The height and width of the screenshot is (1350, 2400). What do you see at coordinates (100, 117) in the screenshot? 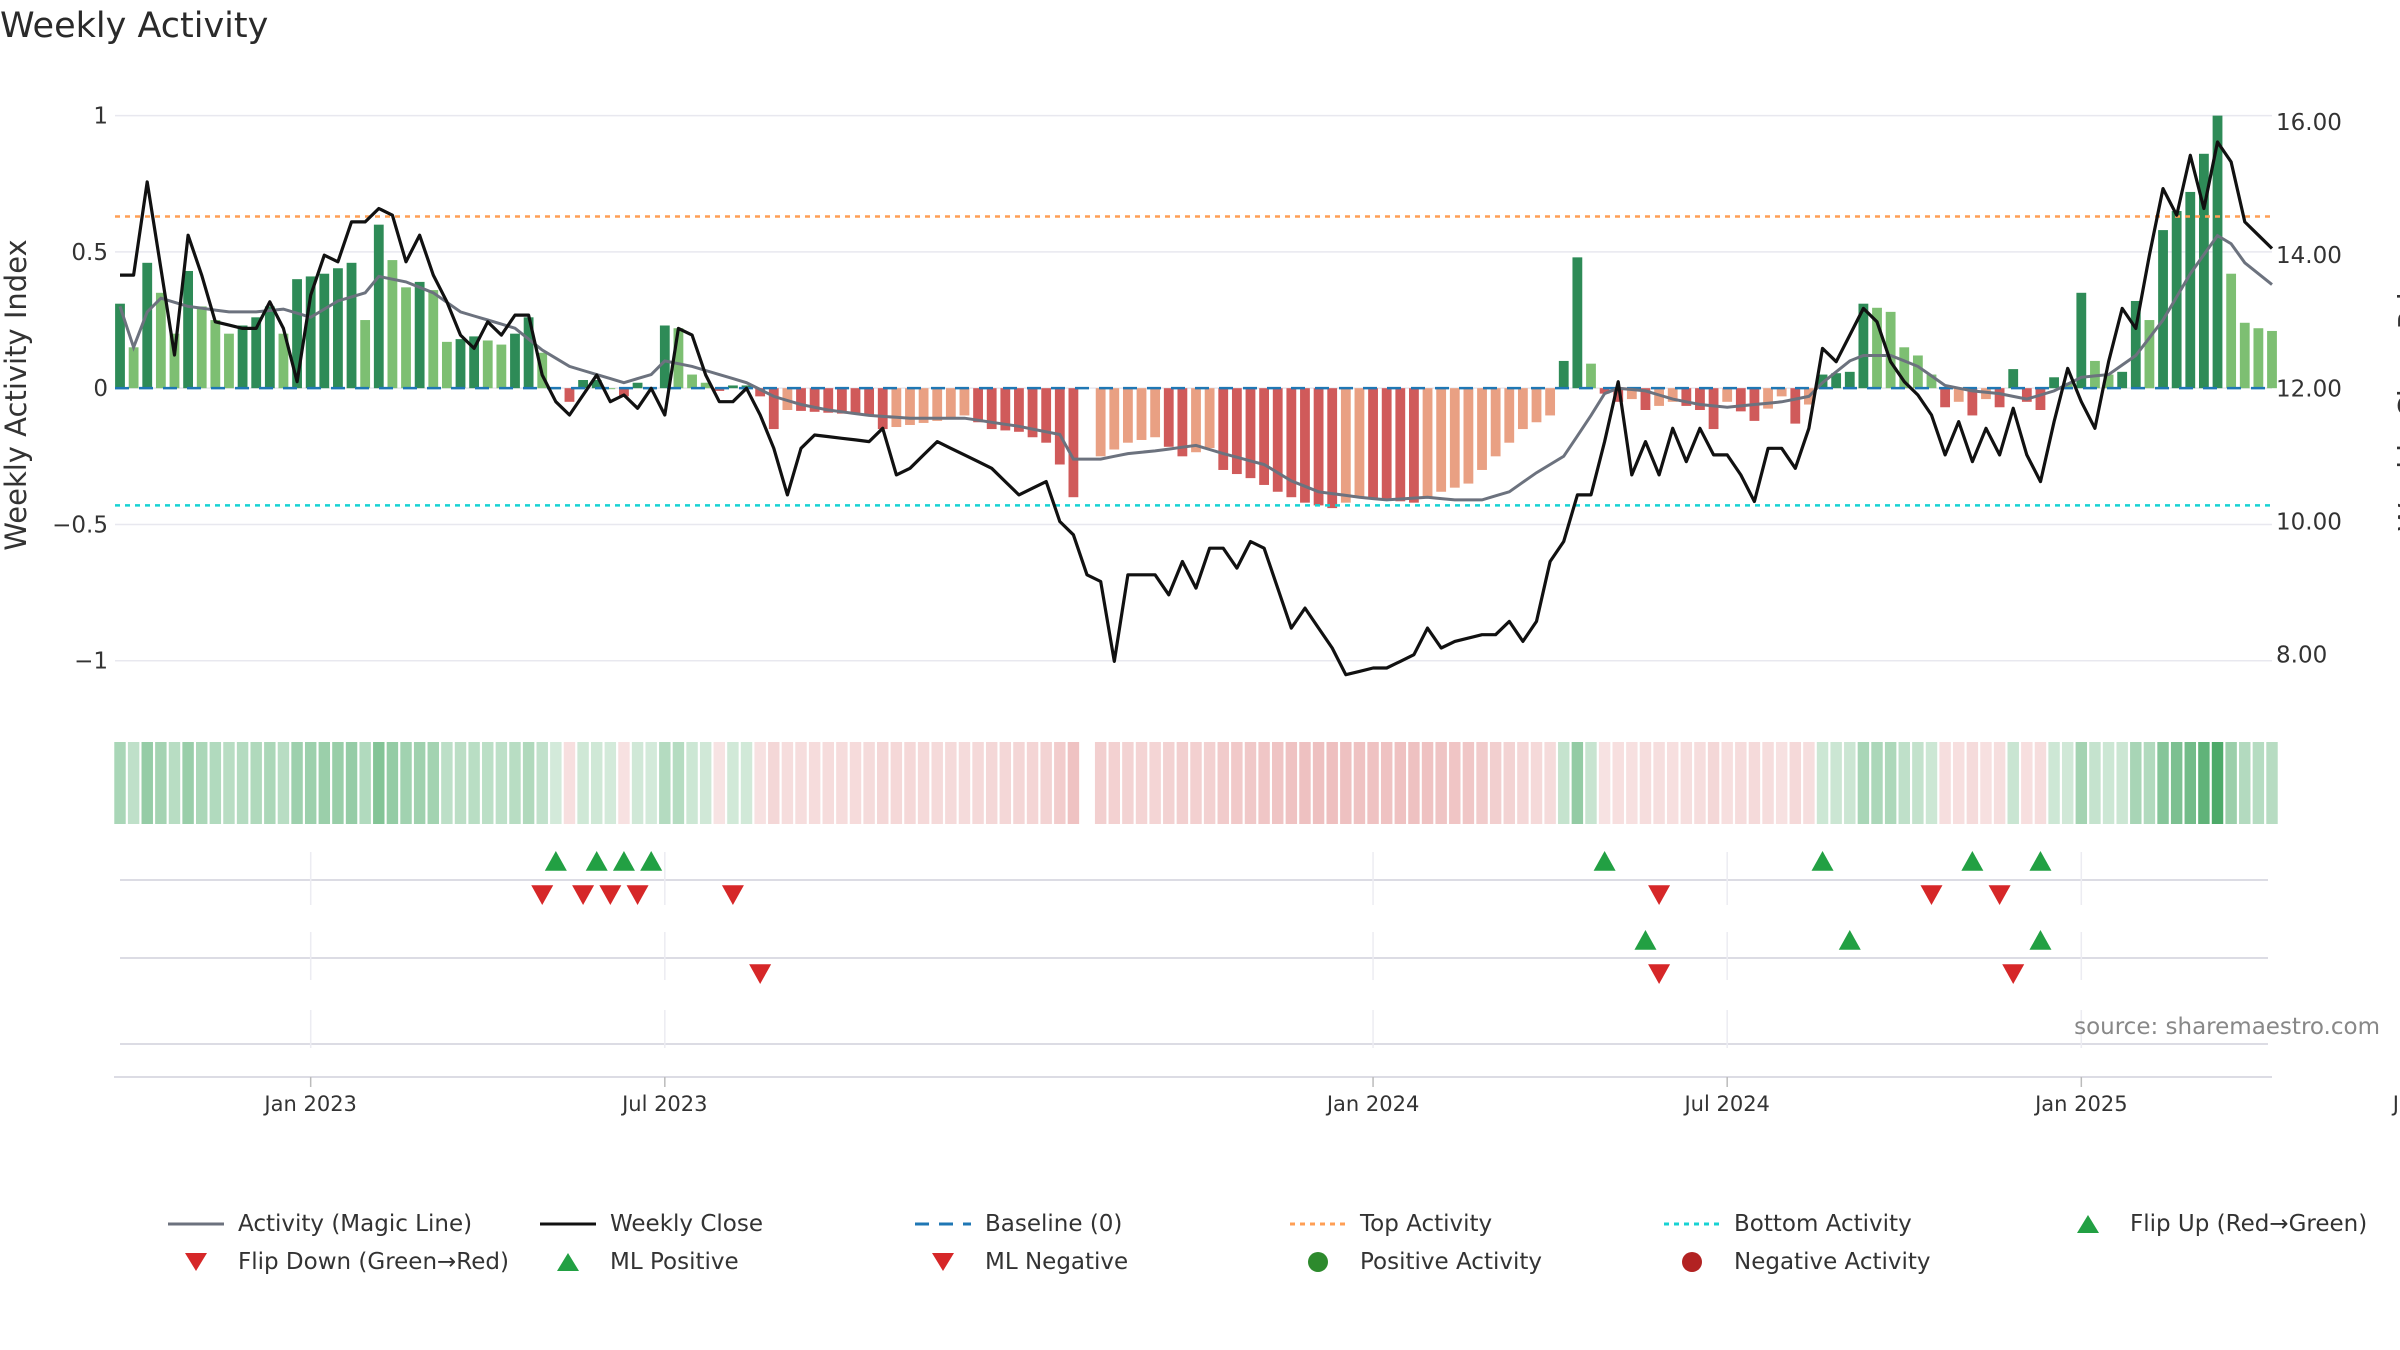
I see `y-tick-label: 1` at bounding box center [100, 117].